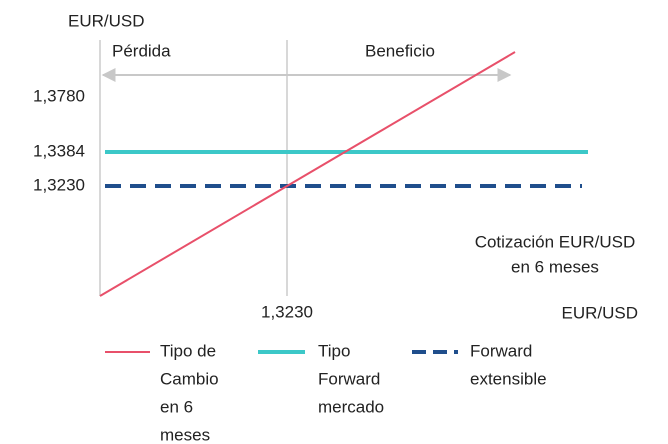  What do you see at coordinates (400, 50) in the screenshot?
I see `region-right: Beneficio` at bounding box center [400, 50].